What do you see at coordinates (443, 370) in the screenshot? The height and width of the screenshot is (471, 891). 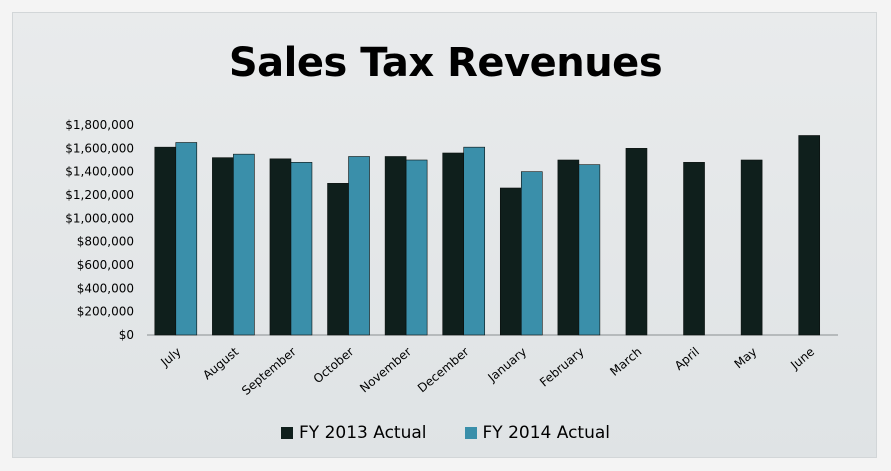 I see `x-tick-label: December` at bounding box center [443, 370].